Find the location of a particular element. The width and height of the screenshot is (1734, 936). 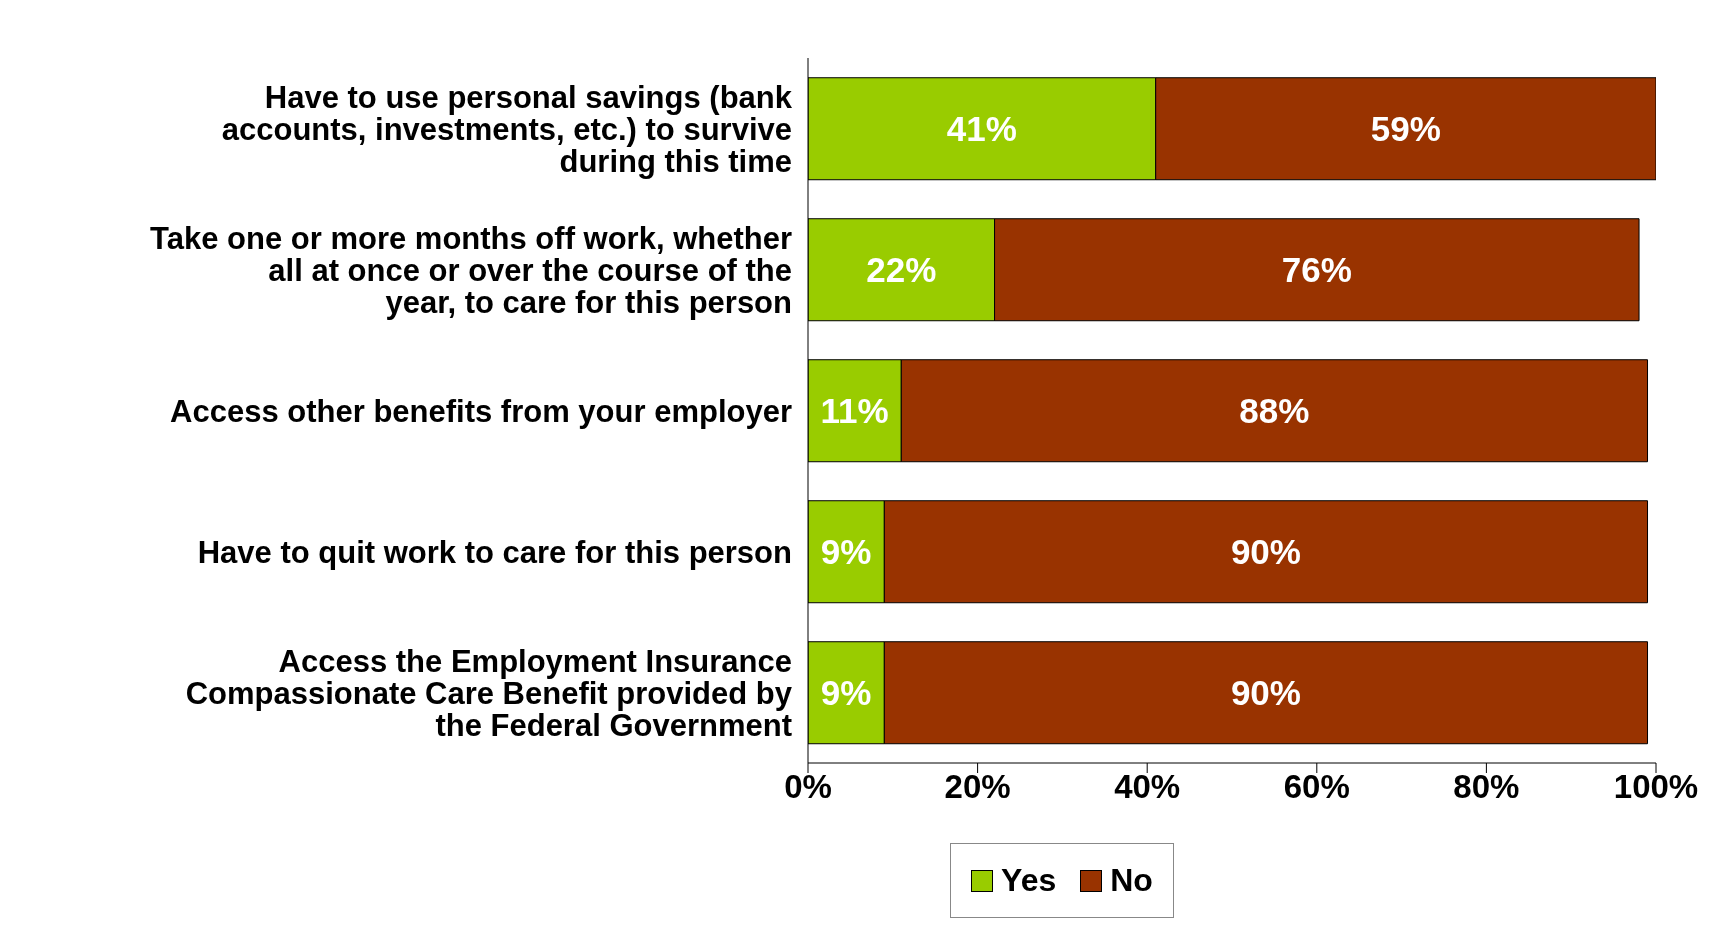

data-label: 76% is located at coordinates (1316, 270).